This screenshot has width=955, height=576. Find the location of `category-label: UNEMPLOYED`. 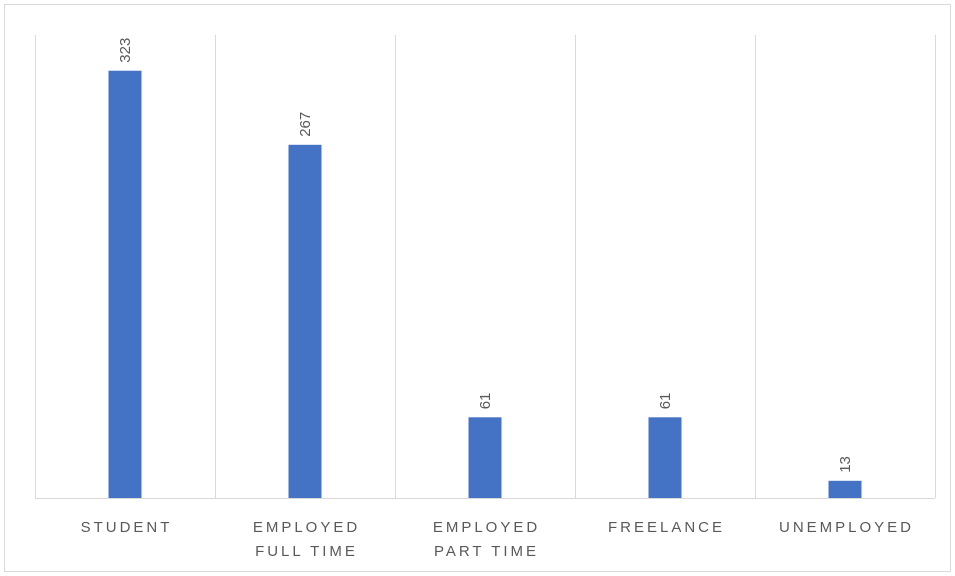

category-label: UNEMPLOYED is located at coordinates (846, 527).